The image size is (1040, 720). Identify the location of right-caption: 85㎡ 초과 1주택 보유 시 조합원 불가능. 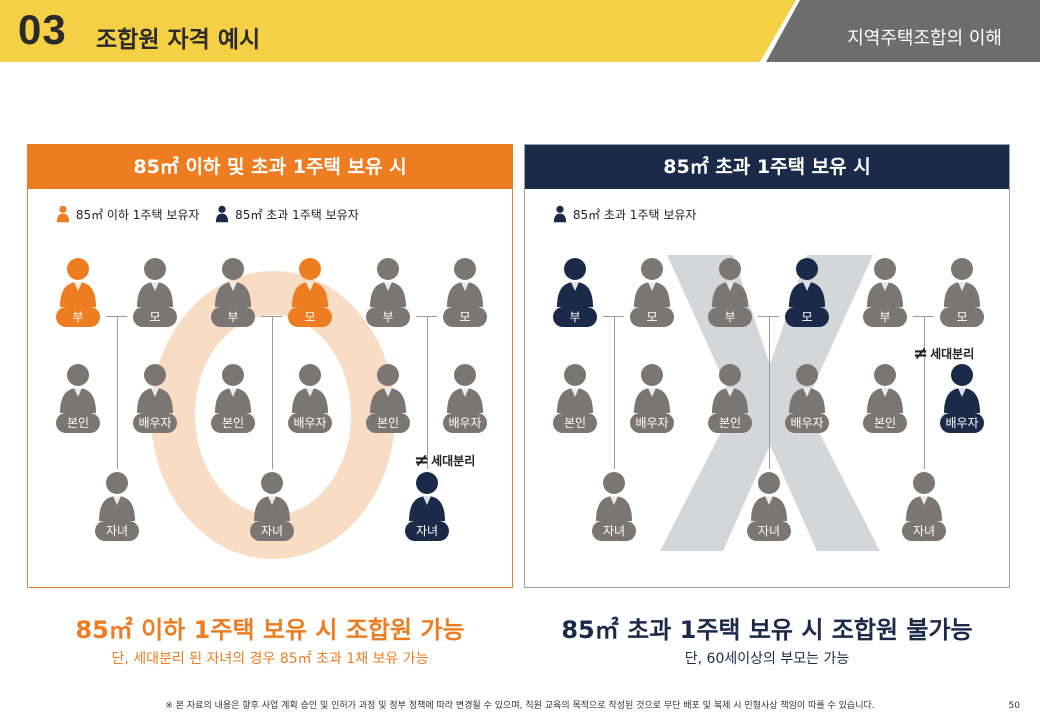
(767, 630).